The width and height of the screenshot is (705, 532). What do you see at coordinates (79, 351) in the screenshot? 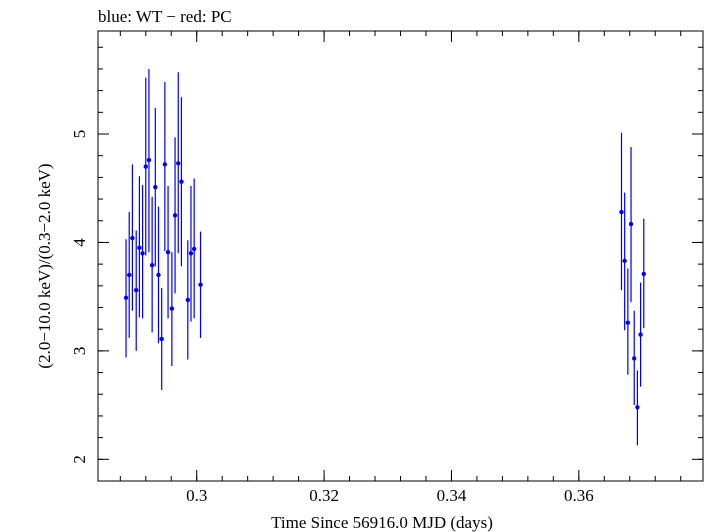
I see `y-tick-label: 3` at bounding box center [79, 351].